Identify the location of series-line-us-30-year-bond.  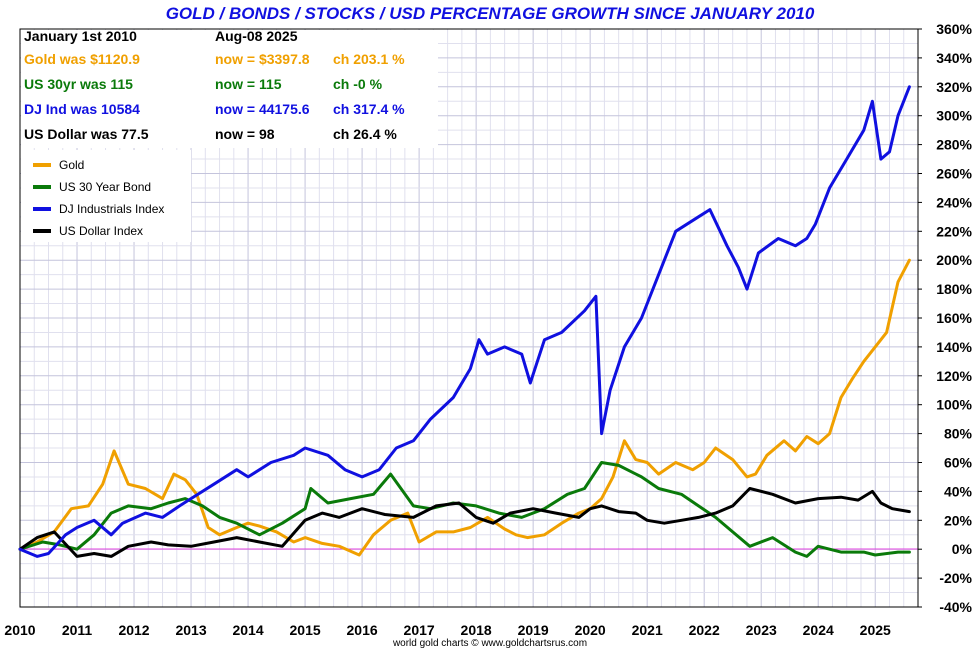
(464, 509).